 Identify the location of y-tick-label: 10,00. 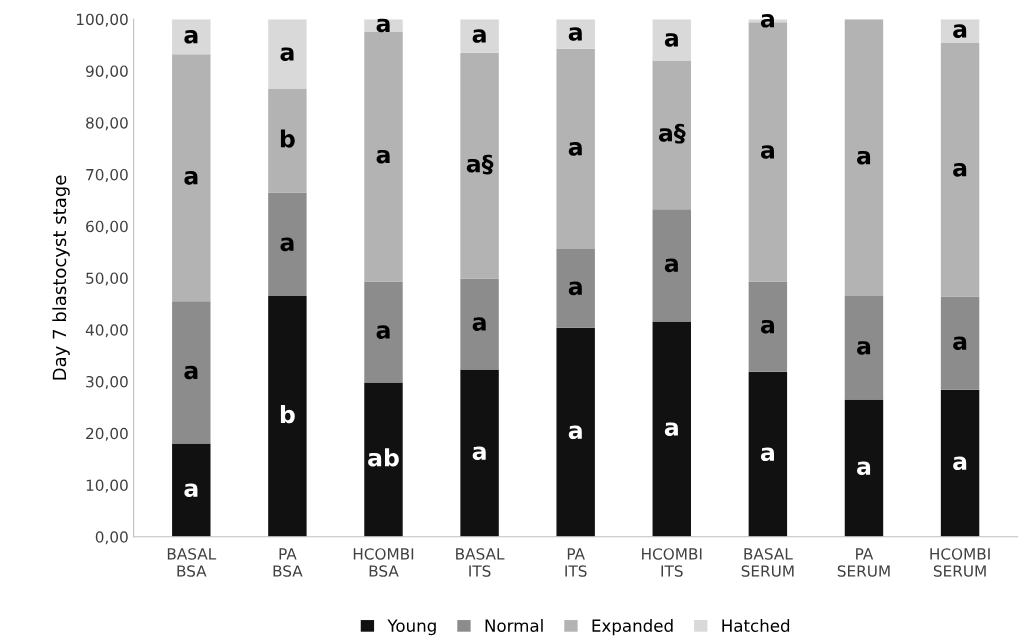
(107, 486).